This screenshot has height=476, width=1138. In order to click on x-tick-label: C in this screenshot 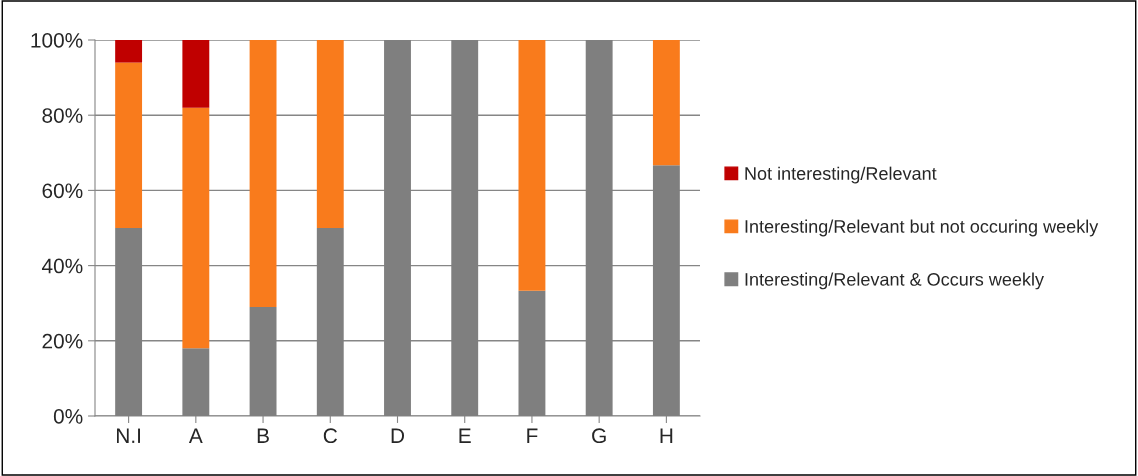, I will do `click(330, 436)`.